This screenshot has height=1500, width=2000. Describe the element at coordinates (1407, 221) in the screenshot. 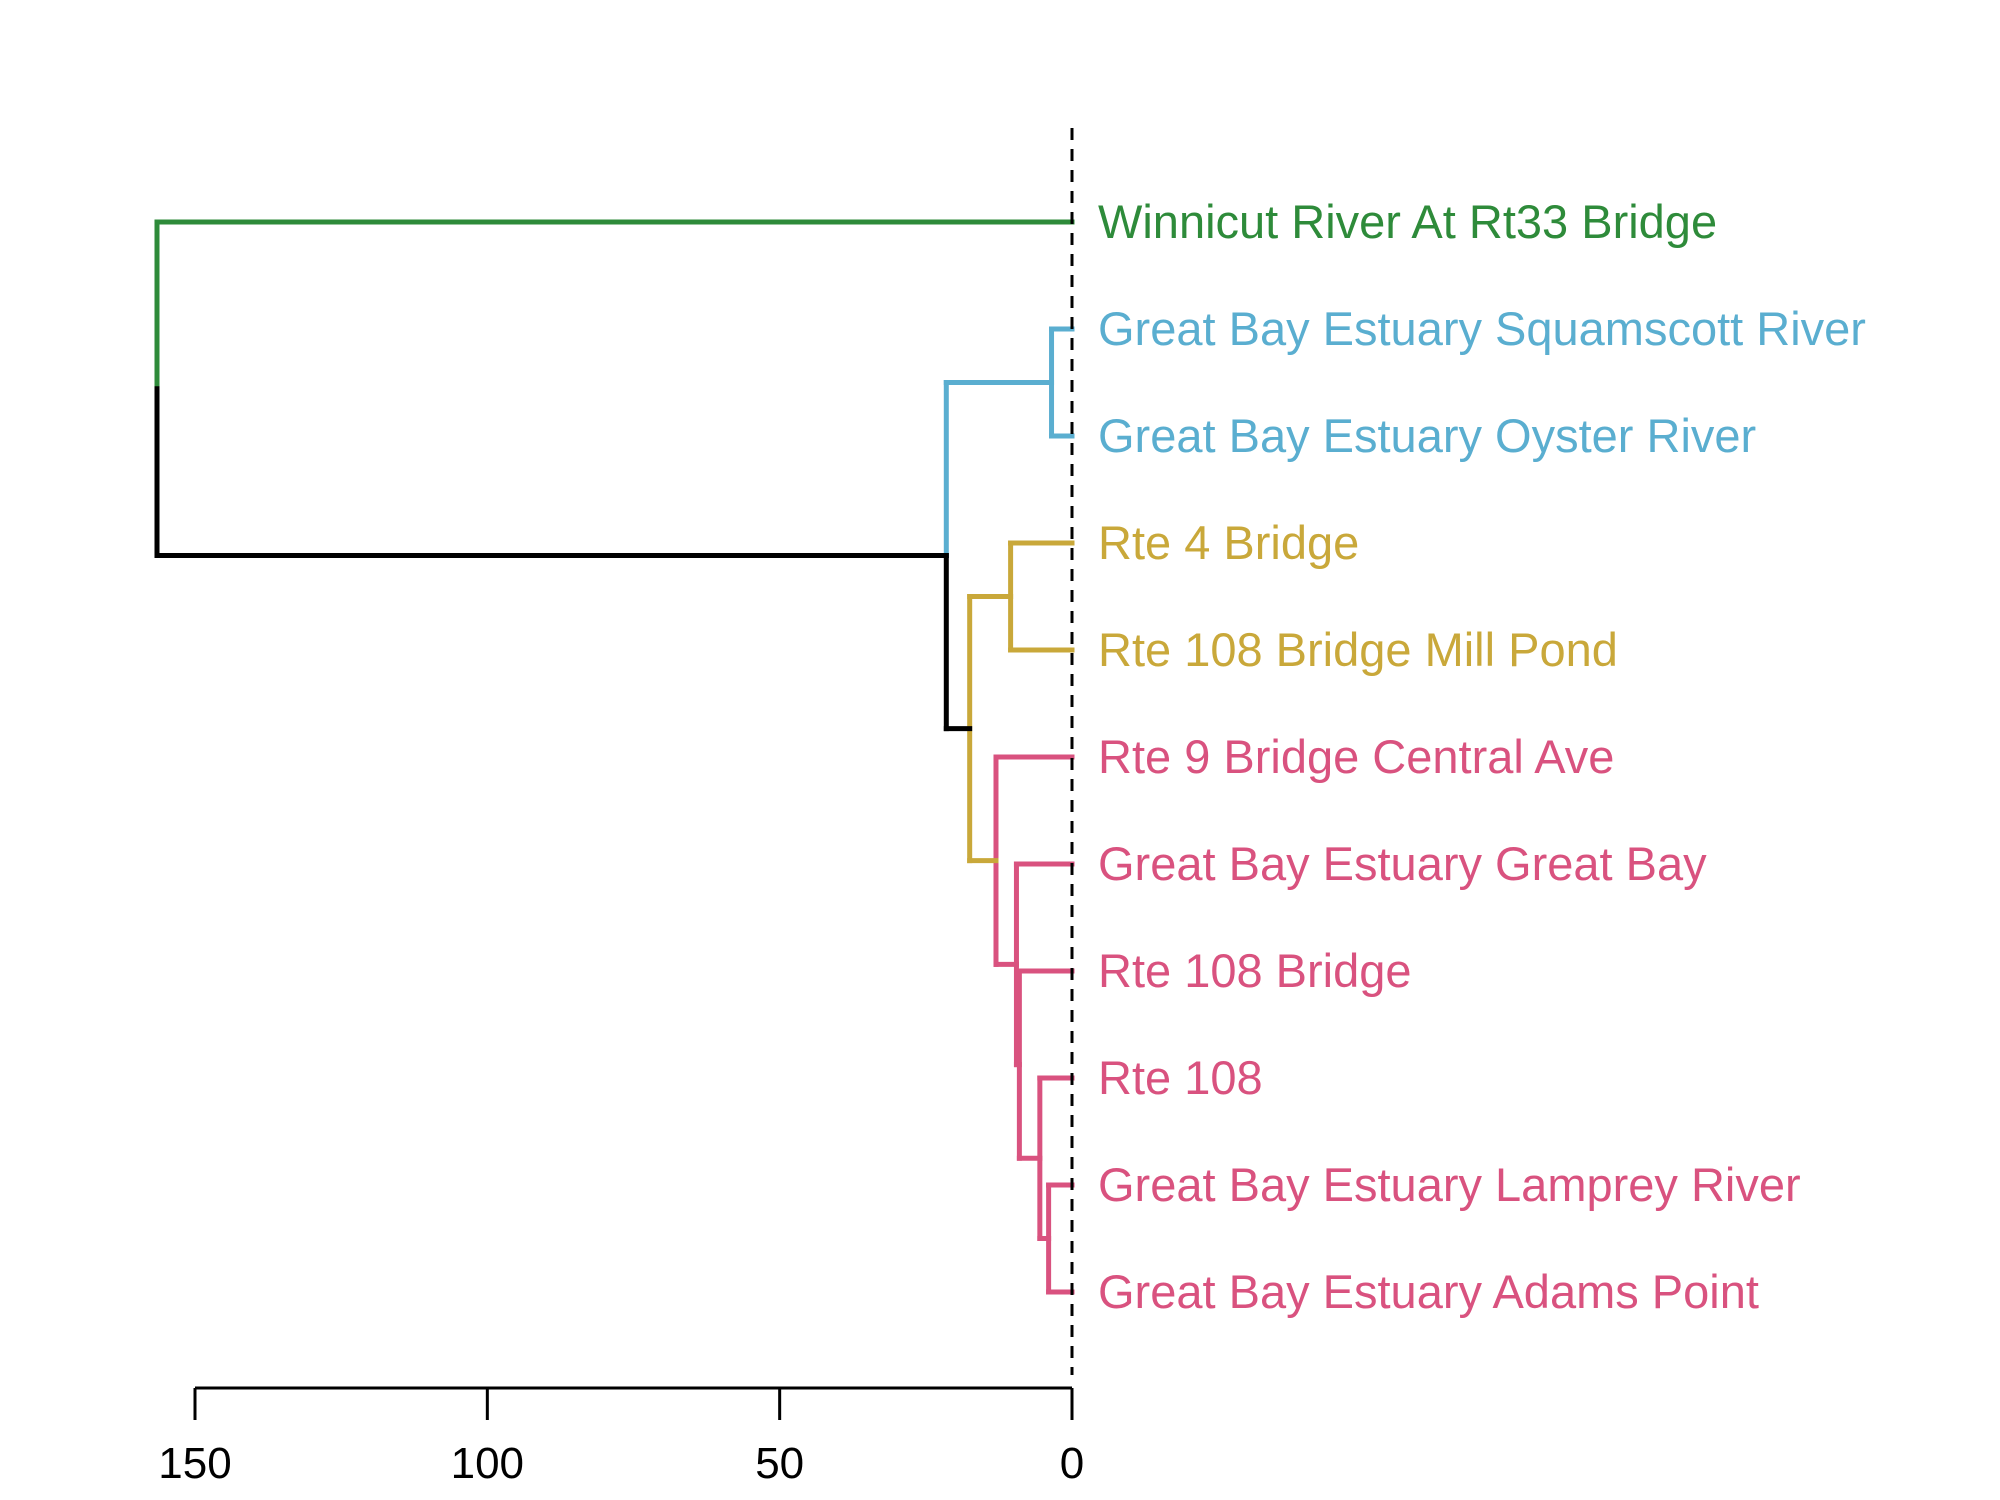

I see `leaf-label: Winnicut River At Rt33 Bridge` at that location.